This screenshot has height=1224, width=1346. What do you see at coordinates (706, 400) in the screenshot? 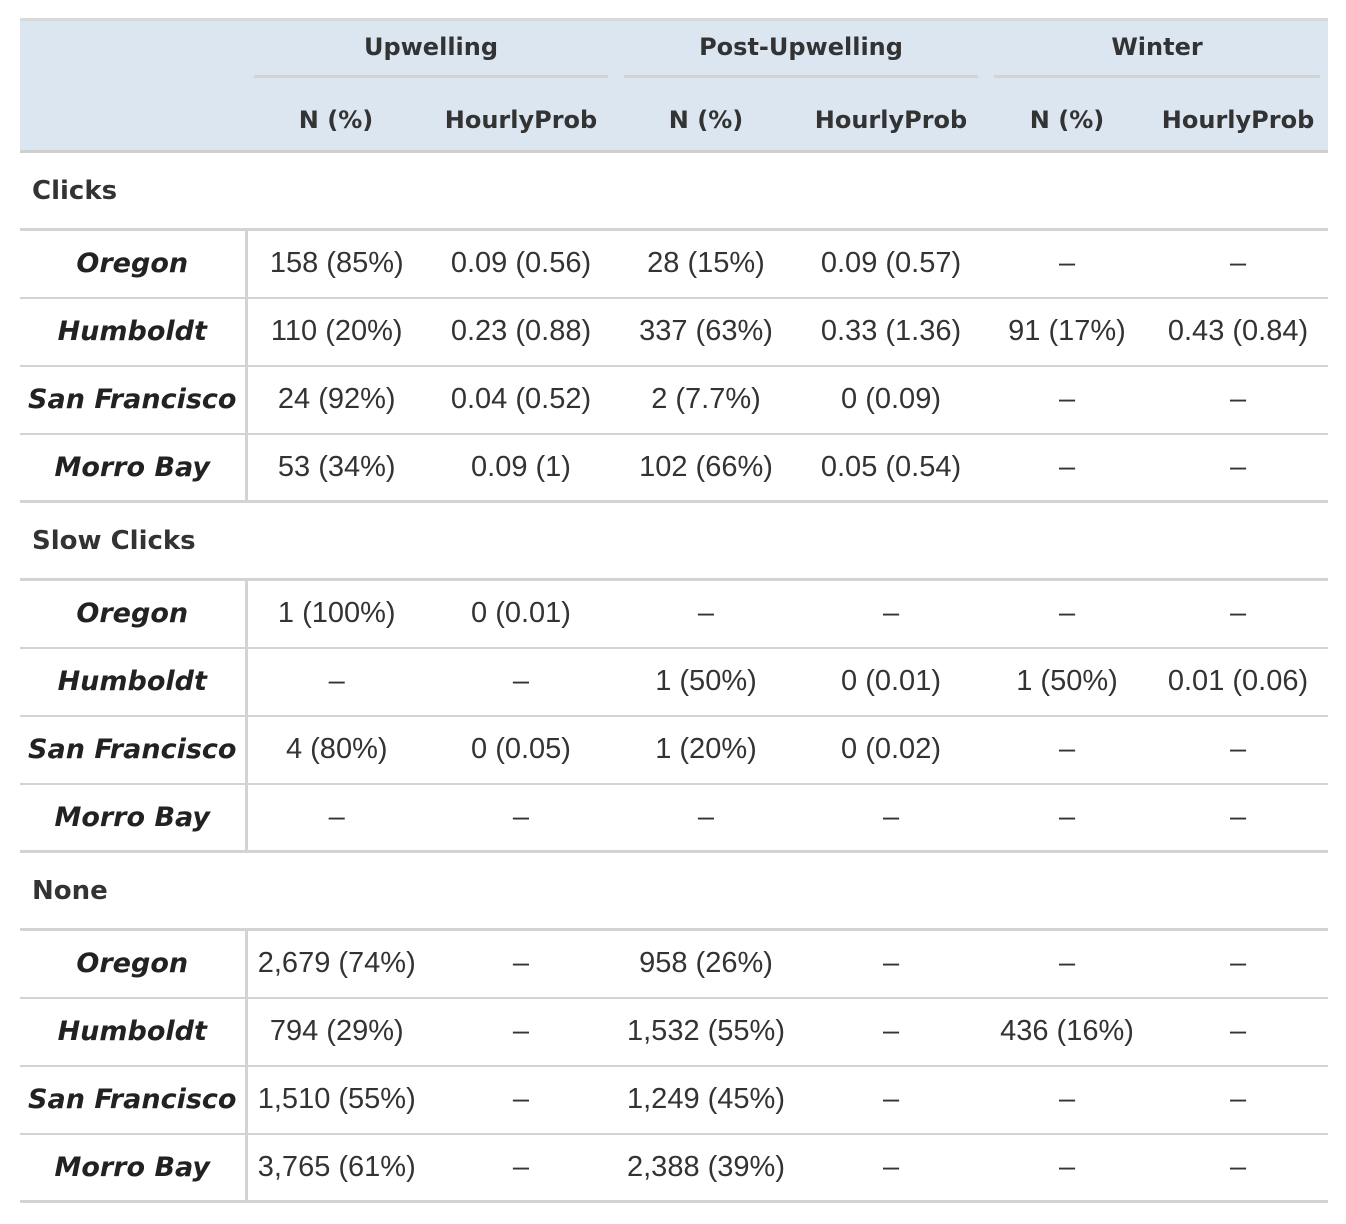
I see `table-cell: 2 (7.7%)` at bounding box center [706, 400].